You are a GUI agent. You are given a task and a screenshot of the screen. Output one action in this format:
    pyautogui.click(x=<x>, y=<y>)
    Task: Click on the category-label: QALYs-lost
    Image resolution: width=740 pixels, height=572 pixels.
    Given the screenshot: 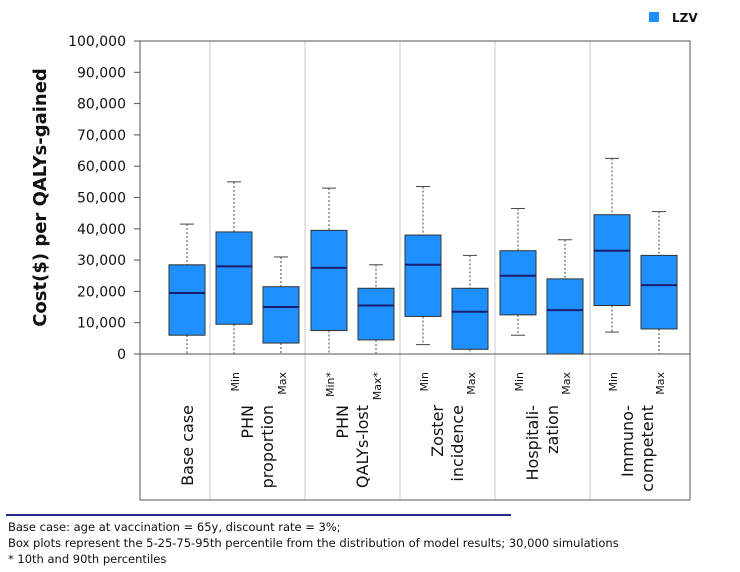 What is the action you would take?
    pyautogui.click(x=362, y=446)
    